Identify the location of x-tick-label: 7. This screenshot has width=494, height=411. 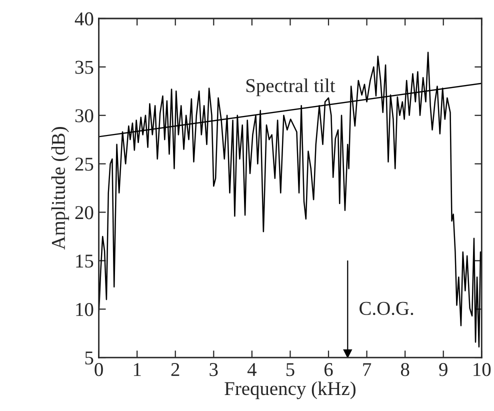
(367, 369).